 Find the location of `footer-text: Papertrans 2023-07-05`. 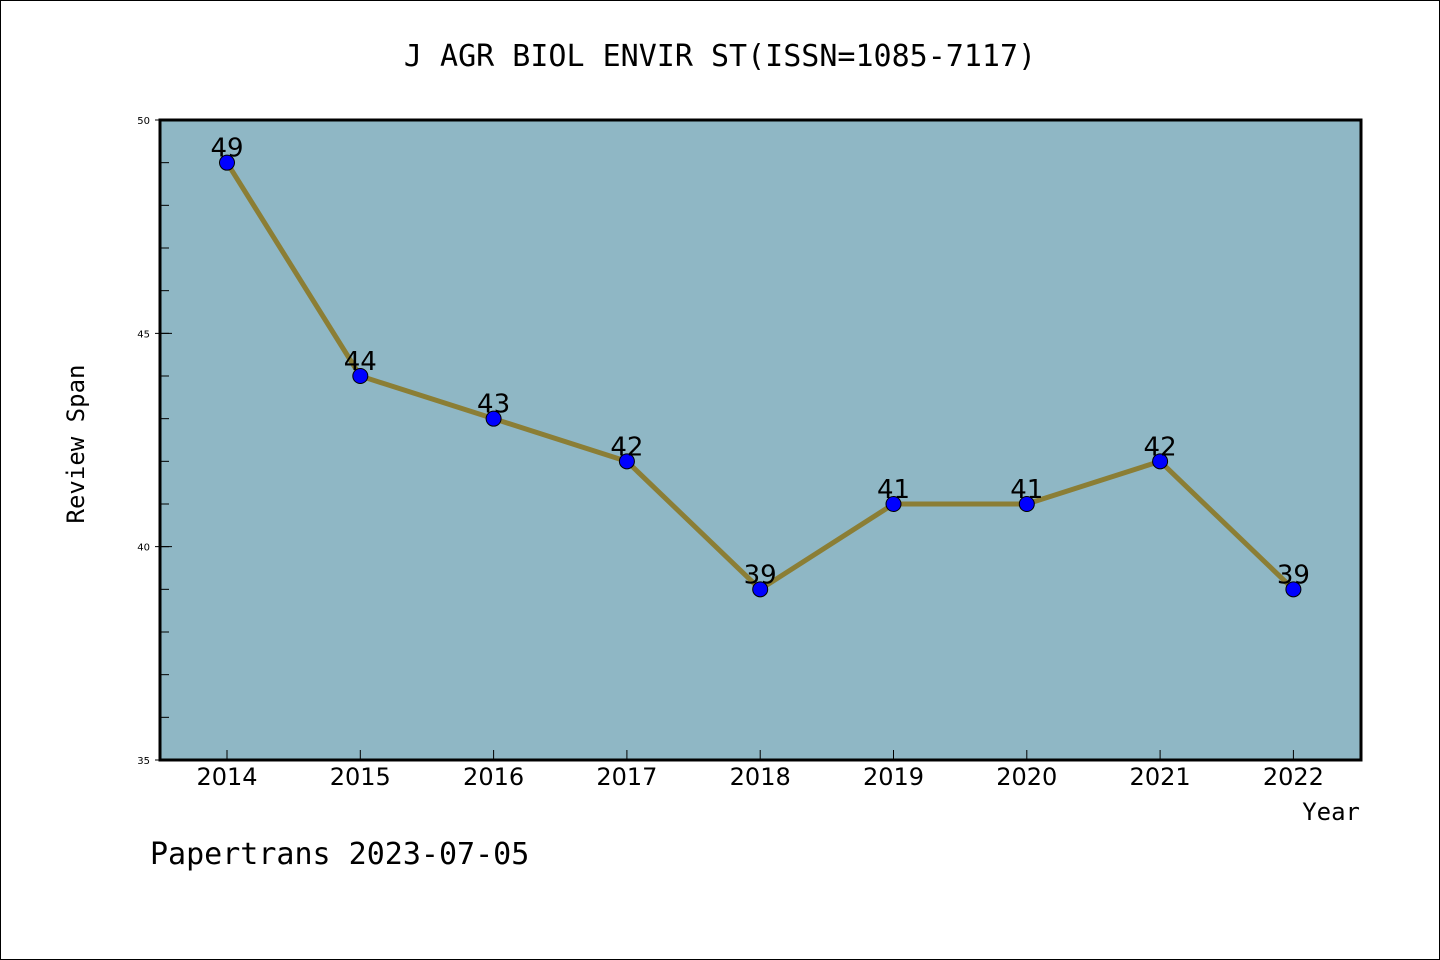

footer-text: Papertrans 2023-07-05 is located at coordinates (339, 854).